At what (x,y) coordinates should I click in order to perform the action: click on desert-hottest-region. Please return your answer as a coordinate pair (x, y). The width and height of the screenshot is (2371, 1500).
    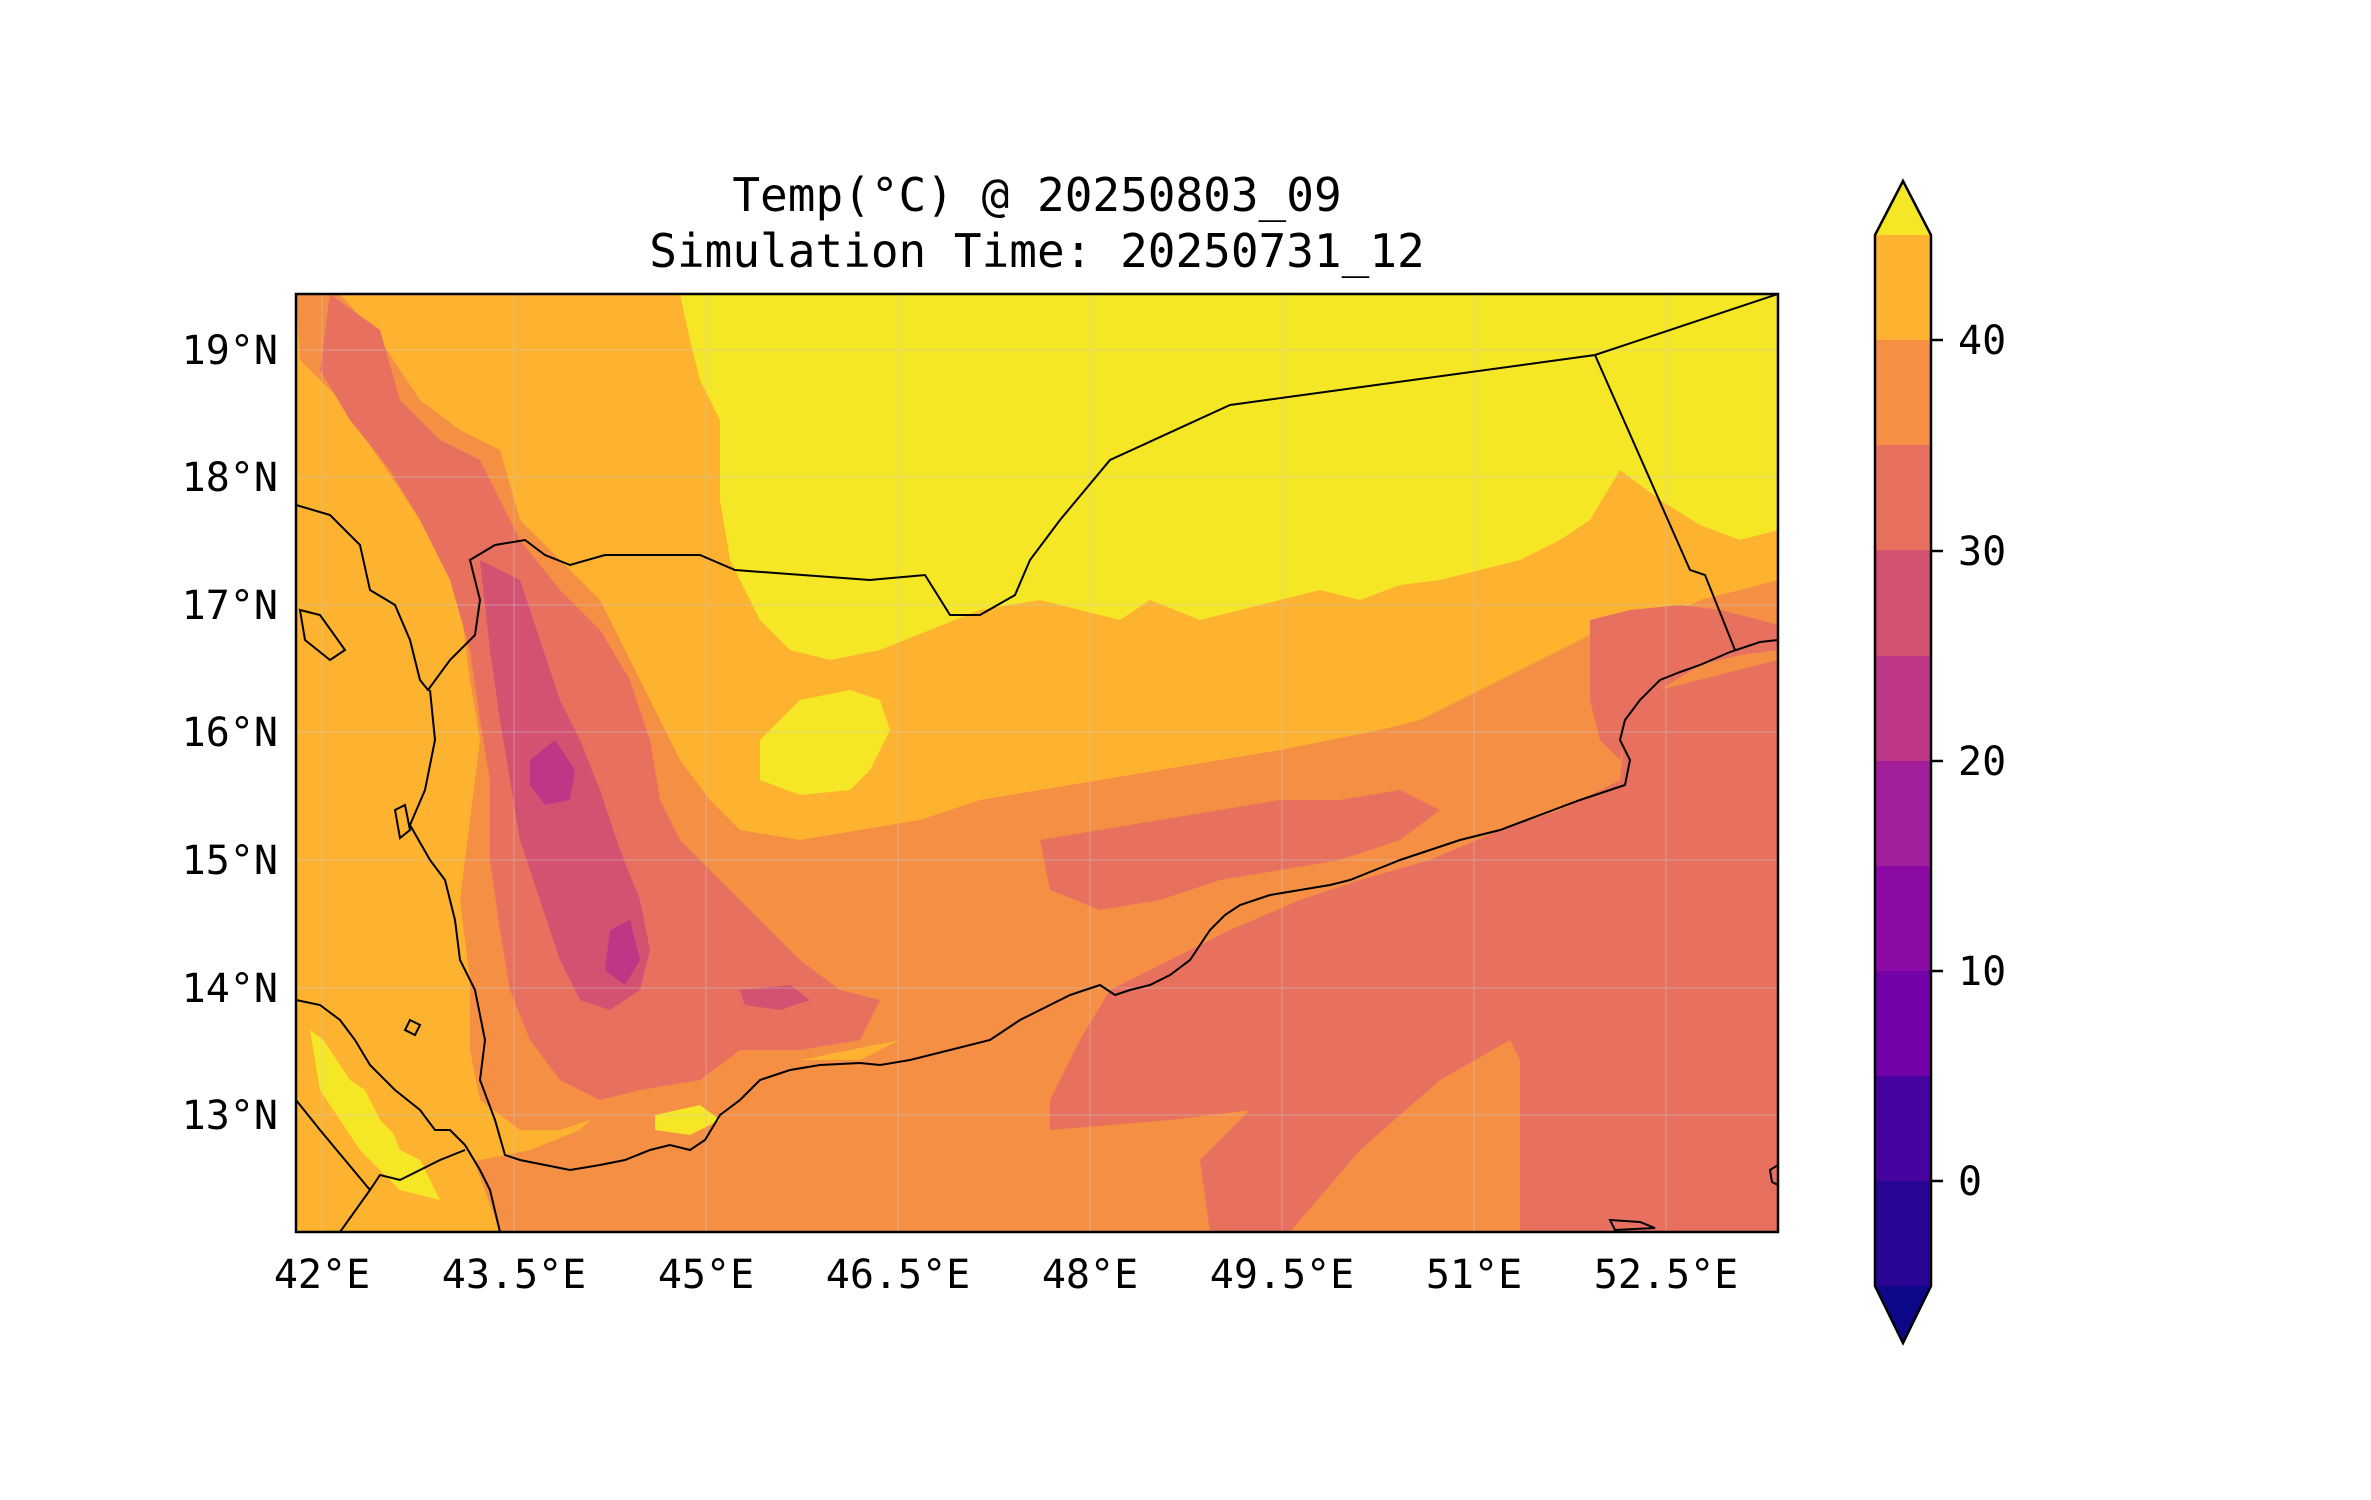
    Looking at the image, I should click on (1229, 477).